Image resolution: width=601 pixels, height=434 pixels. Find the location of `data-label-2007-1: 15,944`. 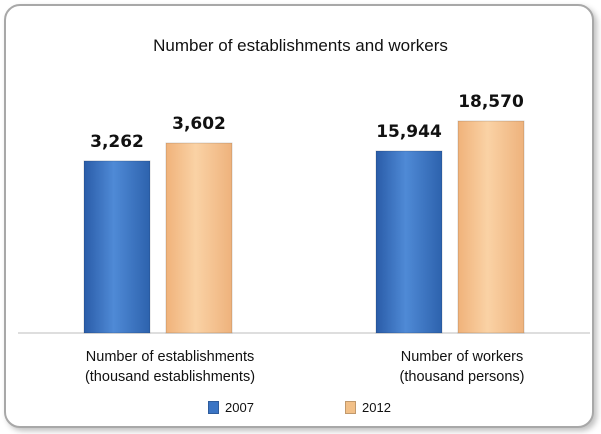

data-label-2007-1: 15,944 is located at coordinates (409, 132).